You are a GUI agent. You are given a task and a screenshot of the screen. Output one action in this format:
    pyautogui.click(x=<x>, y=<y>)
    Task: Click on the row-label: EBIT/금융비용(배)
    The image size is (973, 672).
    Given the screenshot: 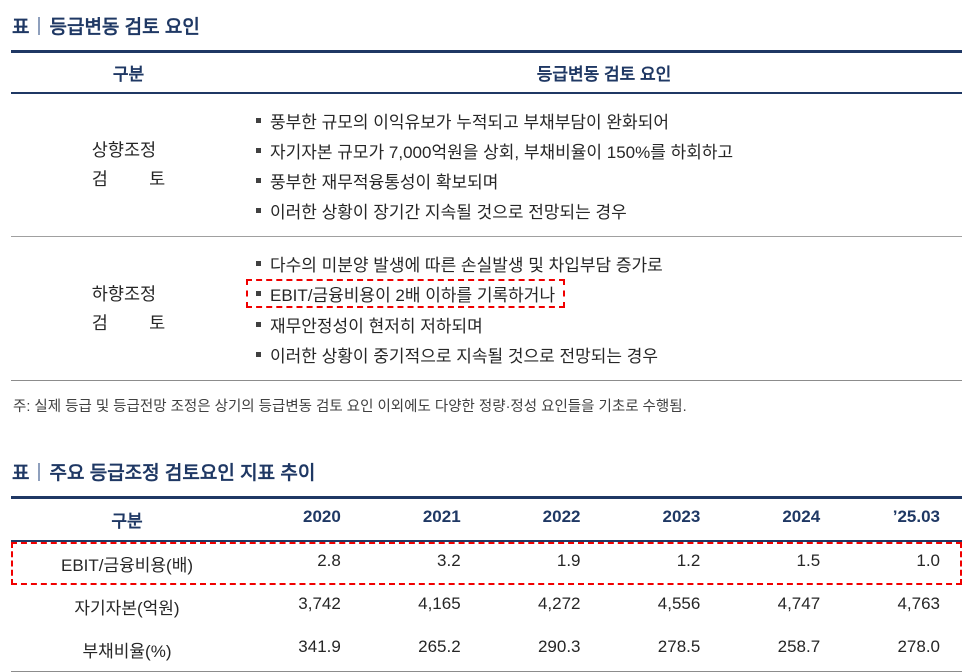 What is the action you would take?
    pyautogui.click(x=127, y=565)
    